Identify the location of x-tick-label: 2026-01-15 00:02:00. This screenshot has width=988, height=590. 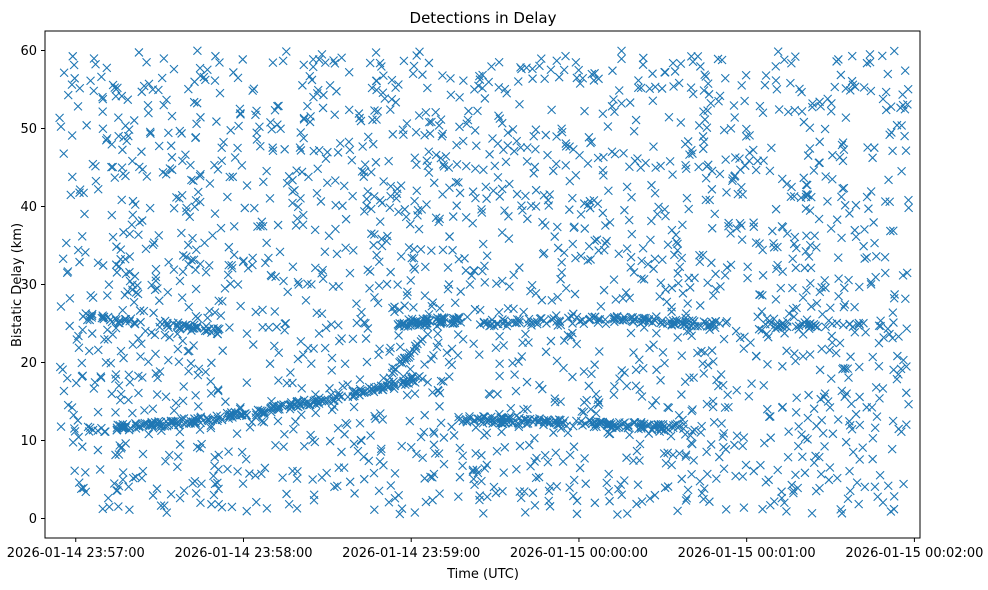
(914, 553).